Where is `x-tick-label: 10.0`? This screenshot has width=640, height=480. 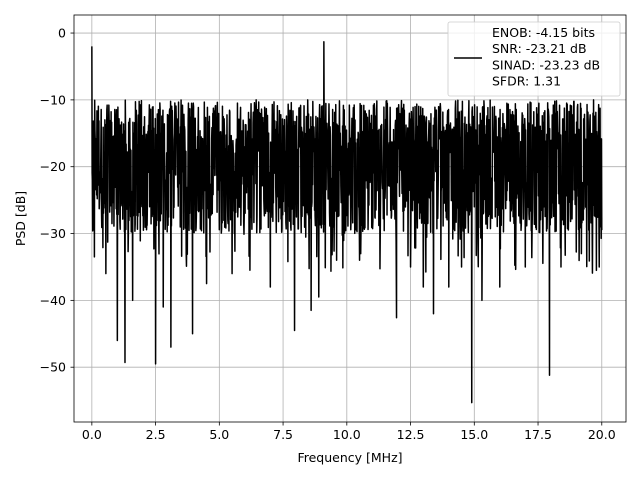
x-tick-label: 10.0 is located at coordinates (347, 434).